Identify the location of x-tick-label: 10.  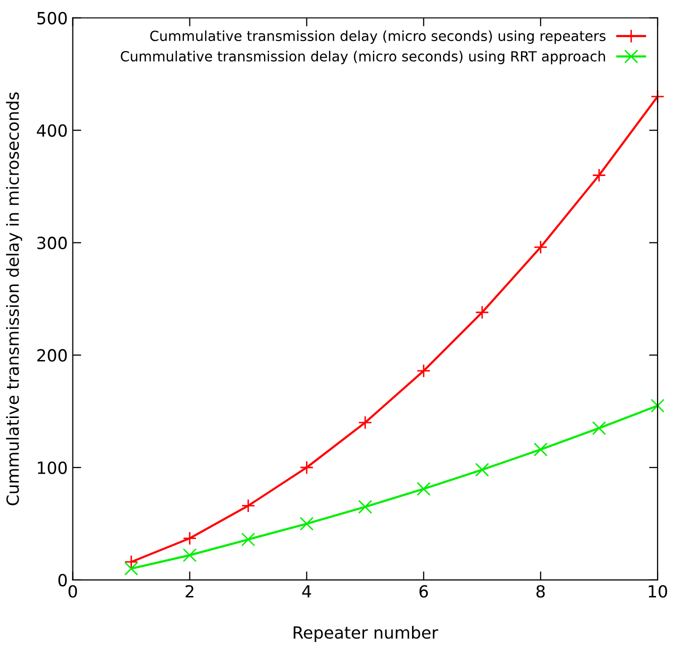
(658, 591).